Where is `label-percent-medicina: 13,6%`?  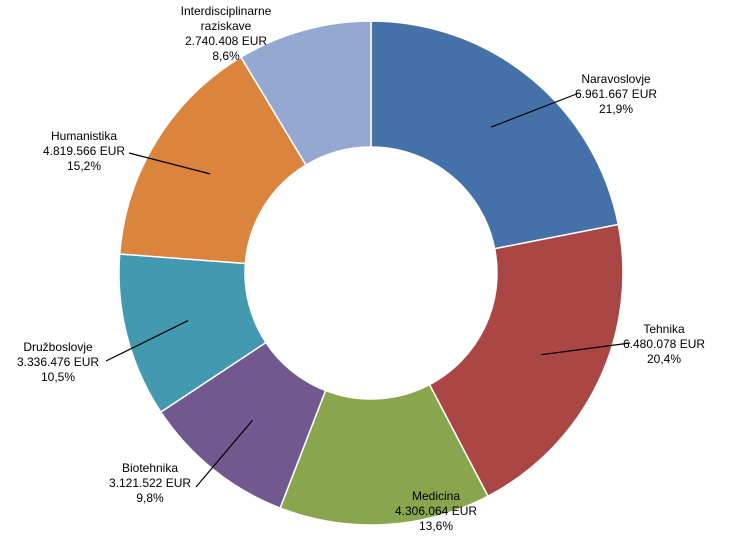
label-percent-medicina: 13,6% is located at coordinates (436, 526).